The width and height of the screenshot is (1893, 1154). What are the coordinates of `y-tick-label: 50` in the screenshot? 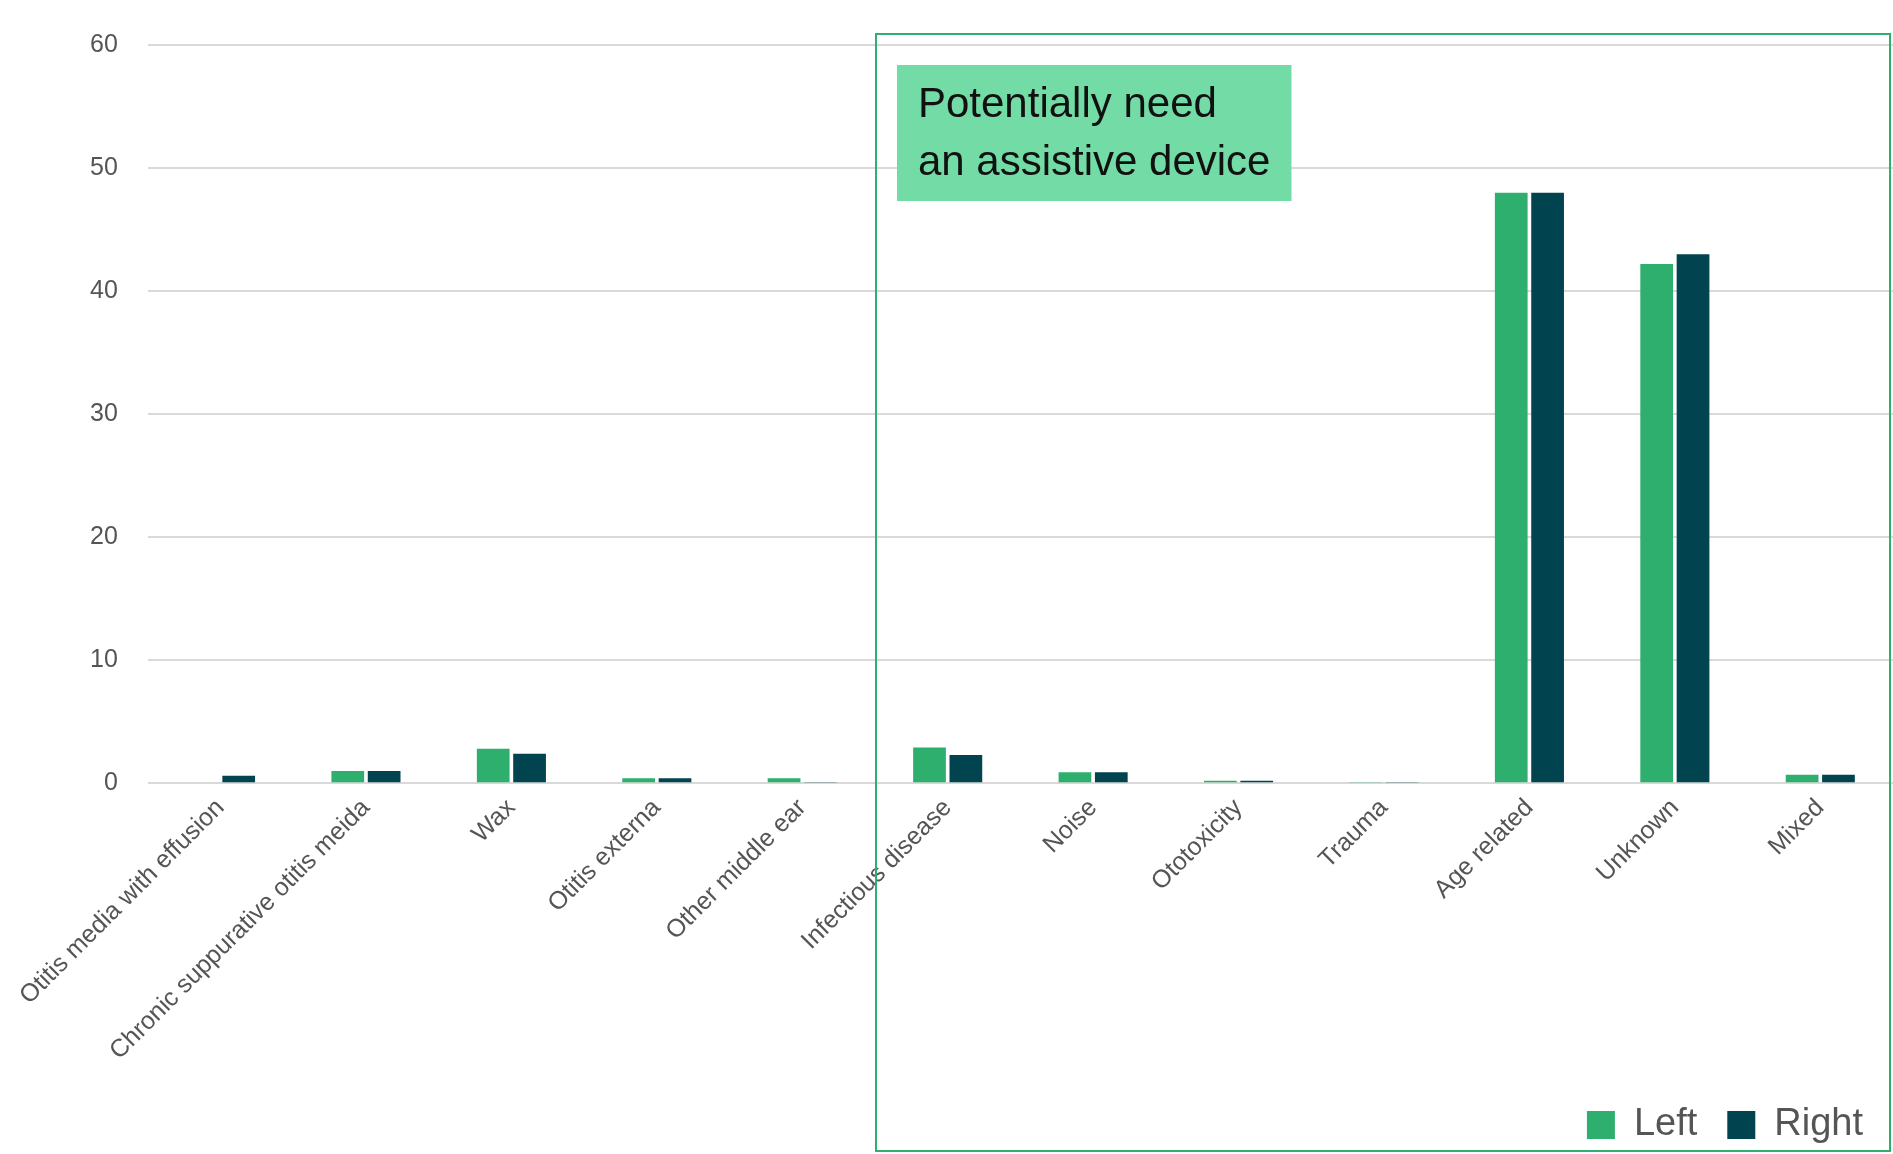 It's located at (104, 165).